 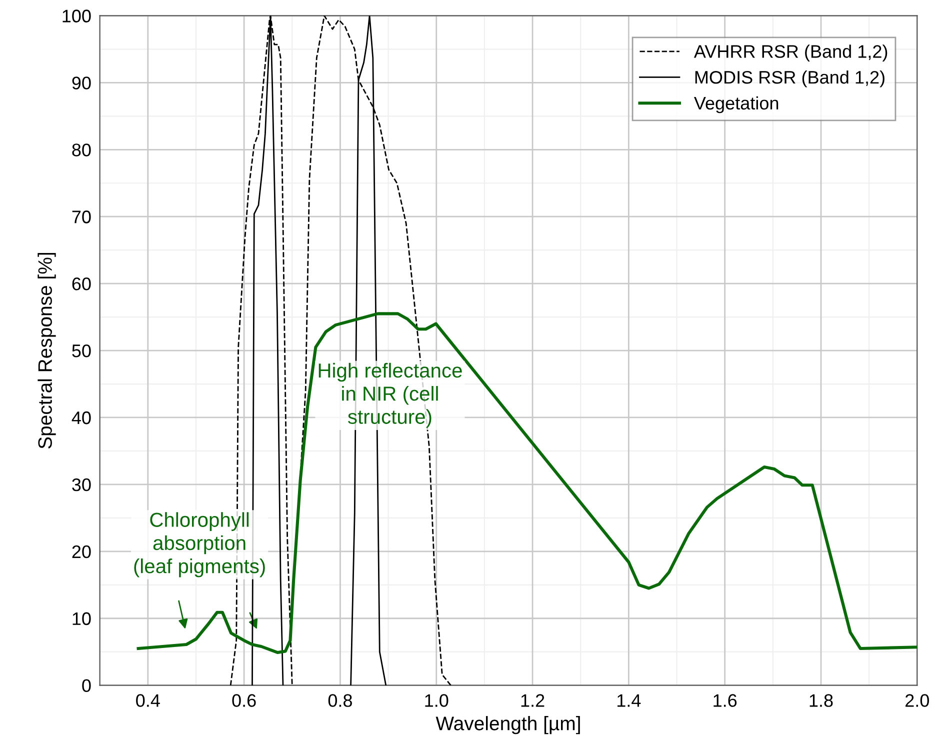 What do you see at coordinates (390, 395) in the screenshot?
I see `annotation: High reflectance in NIR (cell structure)` at bounding box center [390, 395].